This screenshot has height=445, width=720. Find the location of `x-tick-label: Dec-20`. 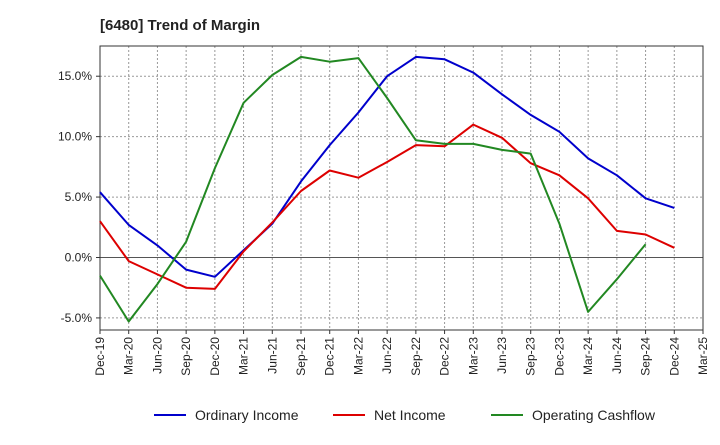

x-tick-label: Dec-20 is located at coordinates (215, 356).